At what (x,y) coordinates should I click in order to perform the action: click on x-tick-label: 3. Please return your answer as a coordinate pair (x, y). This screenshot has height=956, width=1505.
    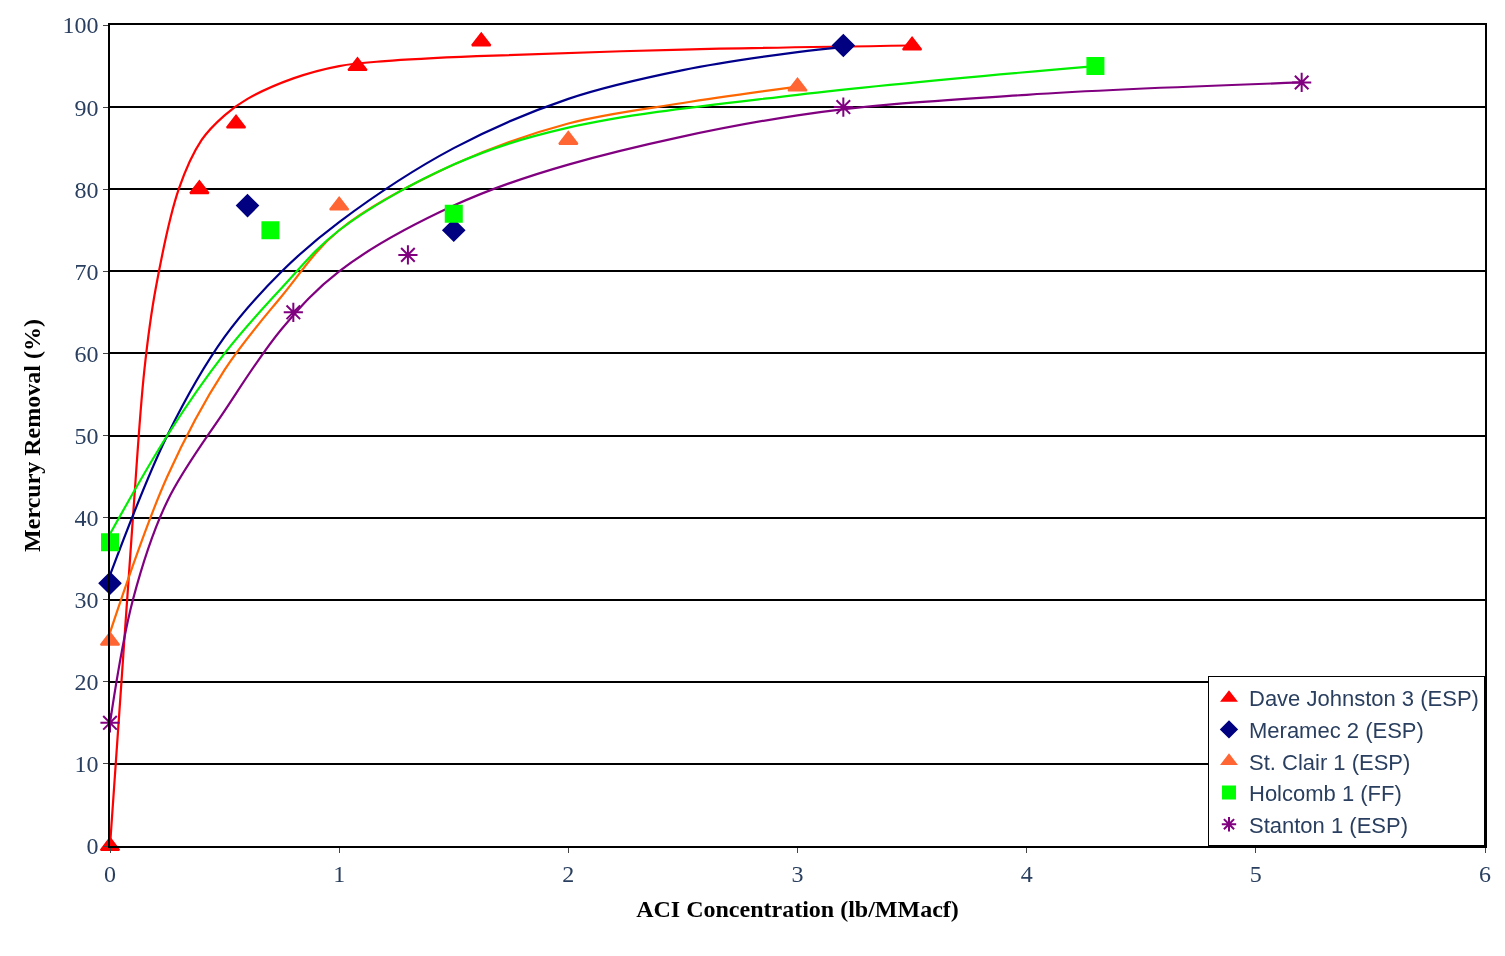
    Looking at the image, I should click on (797, 873).